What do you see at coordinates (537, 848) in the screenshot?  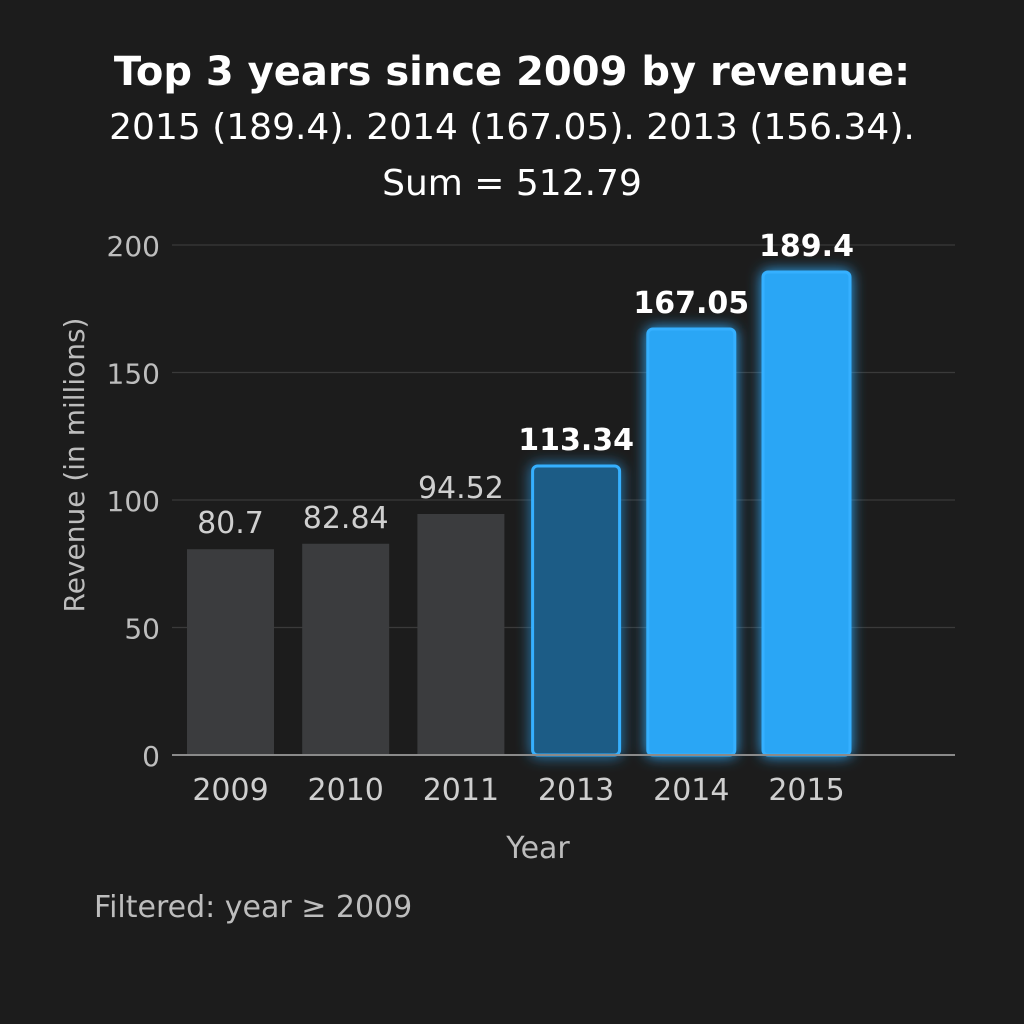 I see `x-axis-label: Year` at bounding box center [537, 848].